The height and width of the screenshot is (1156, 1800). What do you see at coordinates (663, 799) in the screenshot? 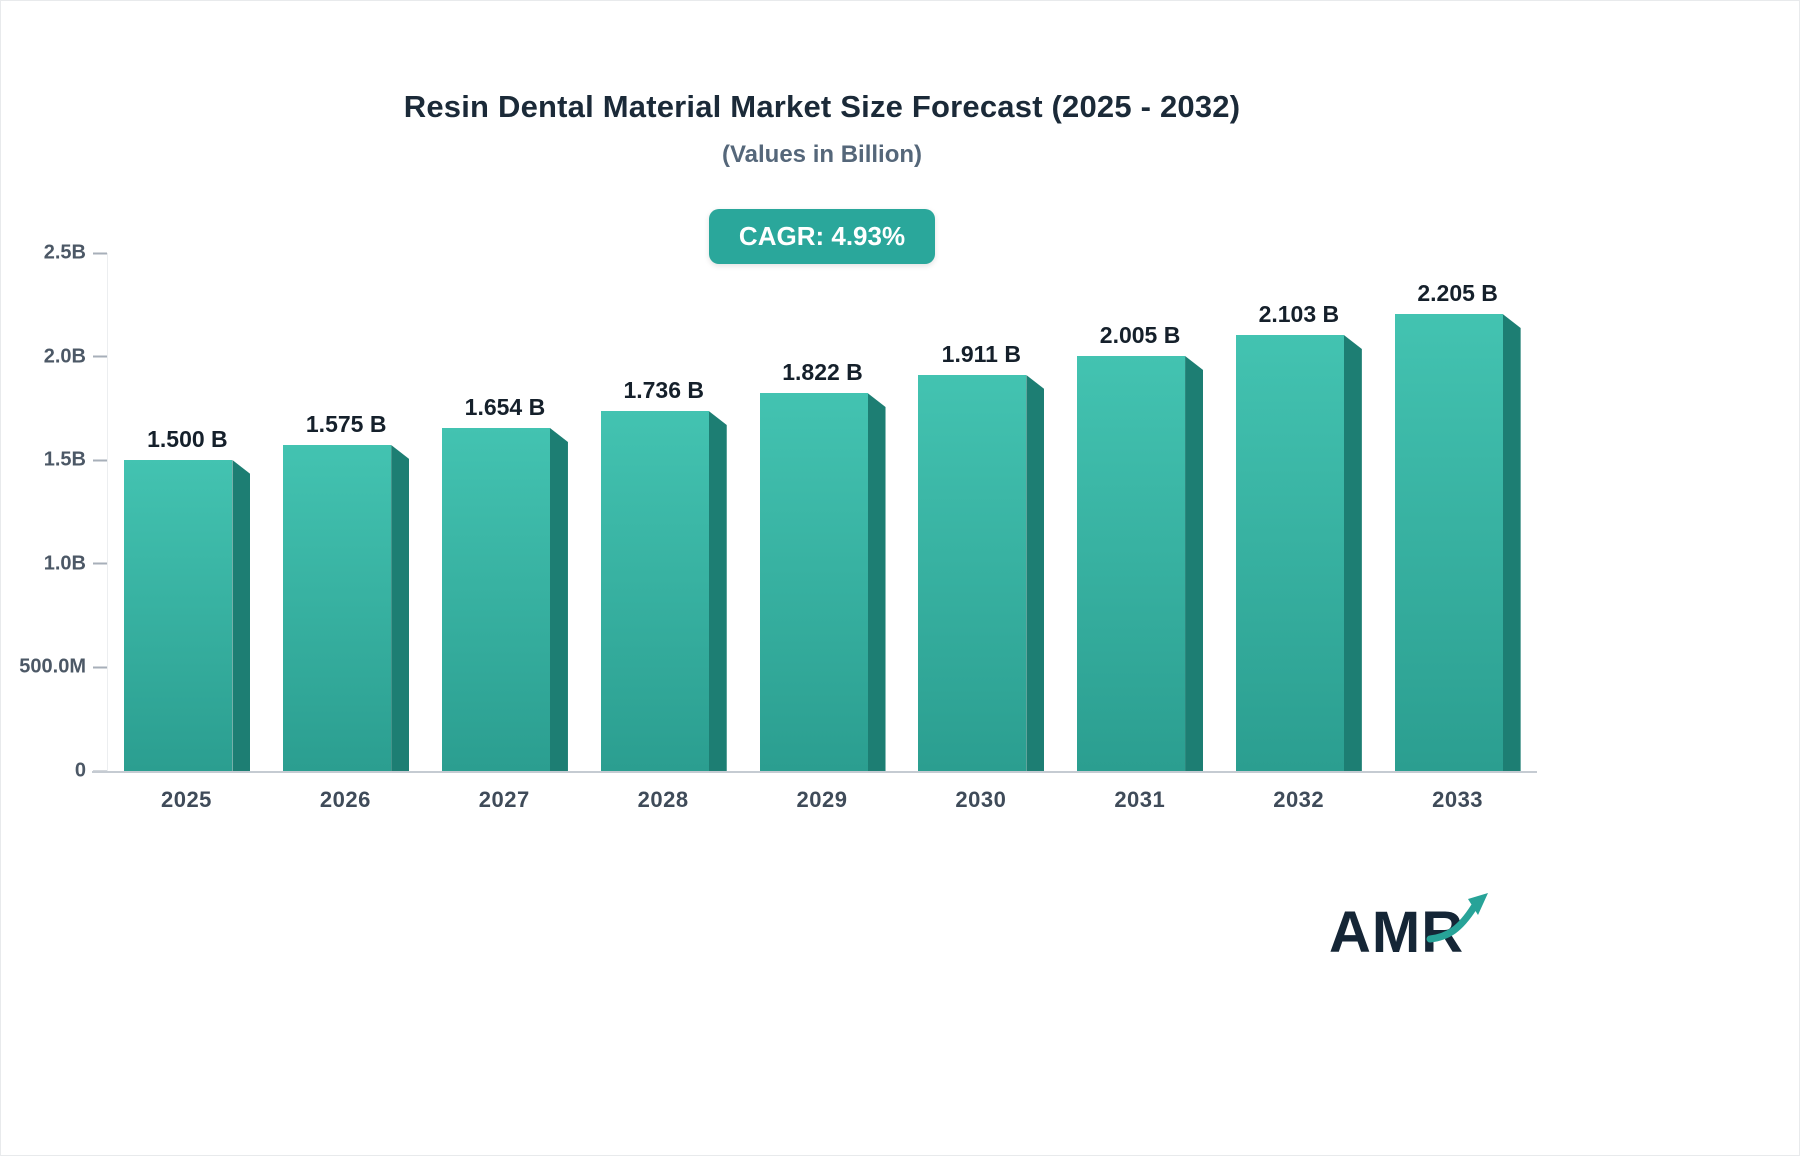
I see `x-axis-label-2028: 2028` at bounding box center [663, 799].